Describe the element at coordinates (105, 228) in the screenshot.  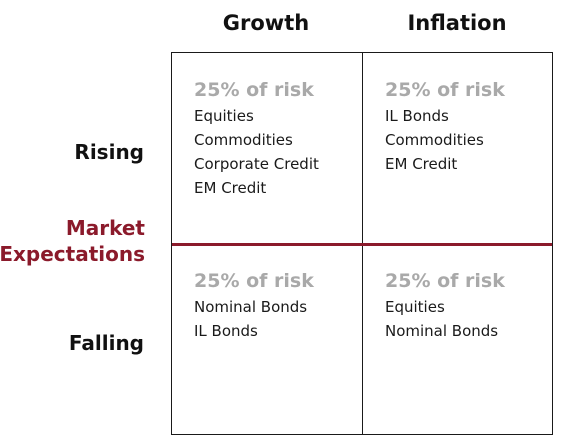
I see `axis-label-line-1: Market` at that location.